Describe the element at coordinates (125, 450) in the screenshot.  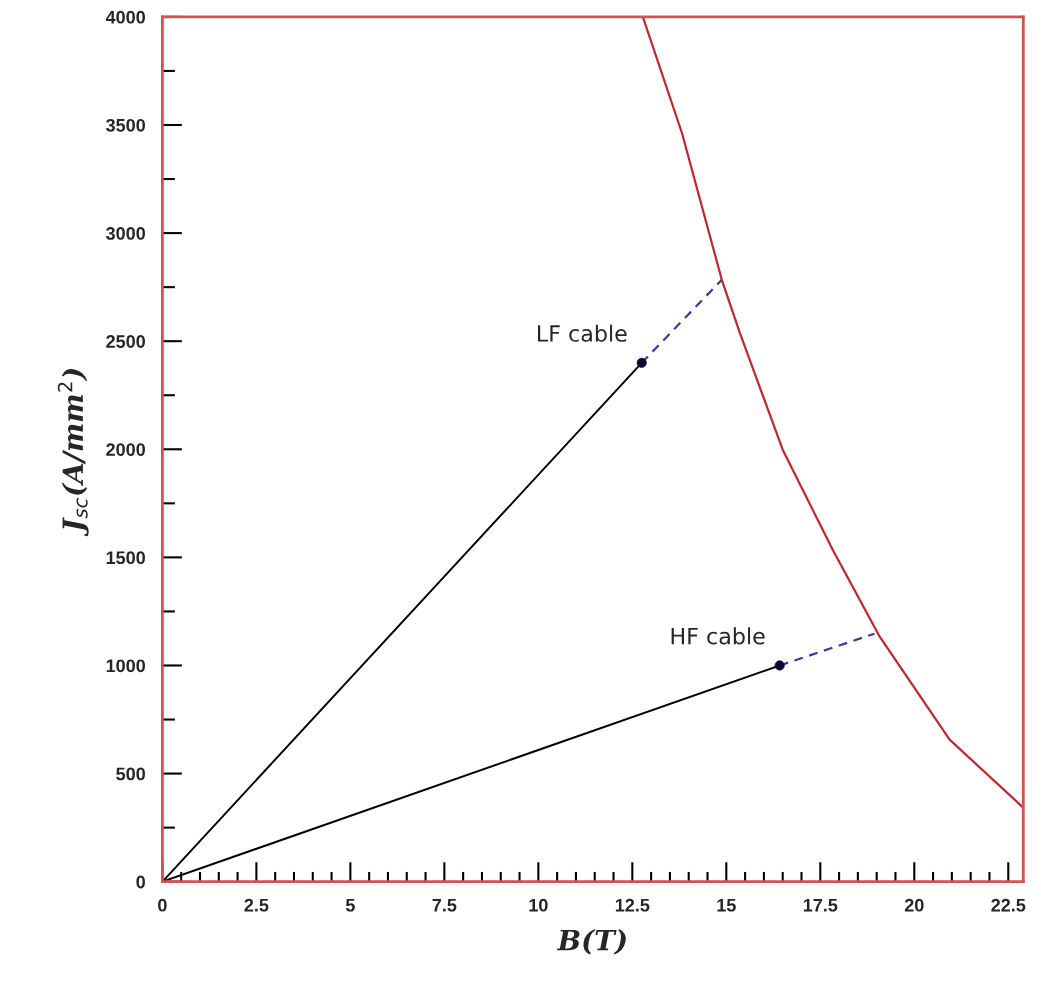
I see `y-tick-label: 2000` at that location.